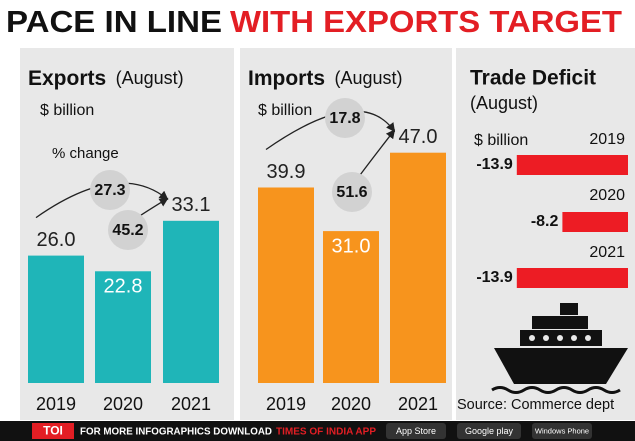 The image size is (635, 441). I want to click on footer-text: FOR MORE INFOGRAPHICS DOWNLOAD, so click(176, 431).